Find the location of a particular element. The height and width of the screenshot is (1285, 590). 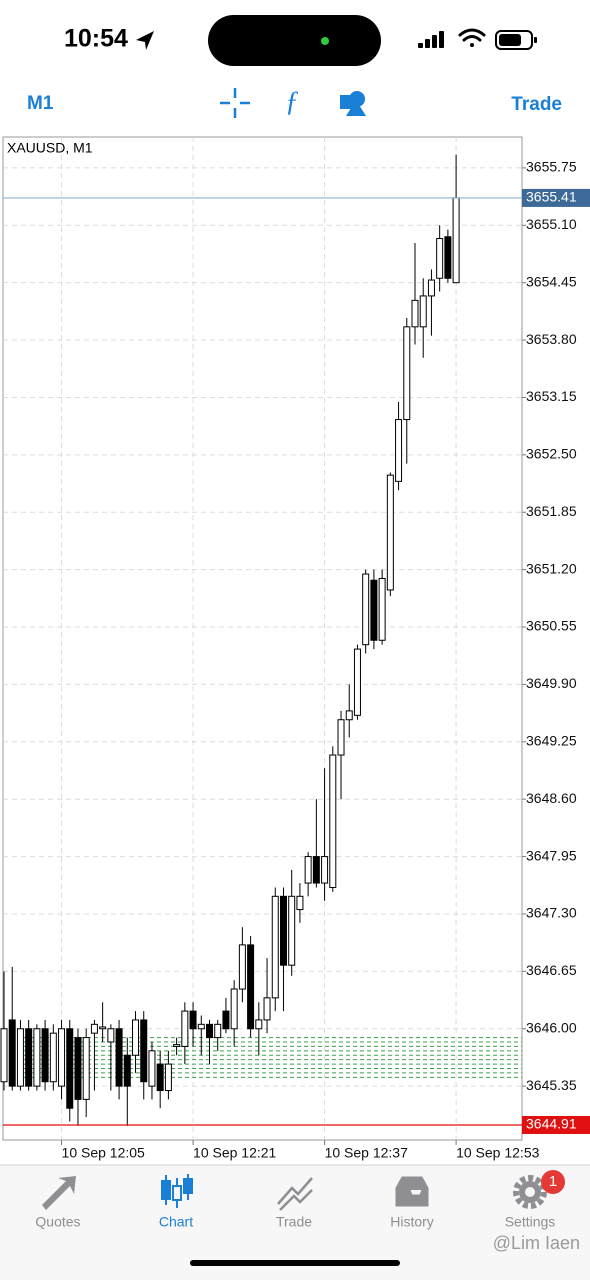

trade-icon is located at coordinates (295, 1194).